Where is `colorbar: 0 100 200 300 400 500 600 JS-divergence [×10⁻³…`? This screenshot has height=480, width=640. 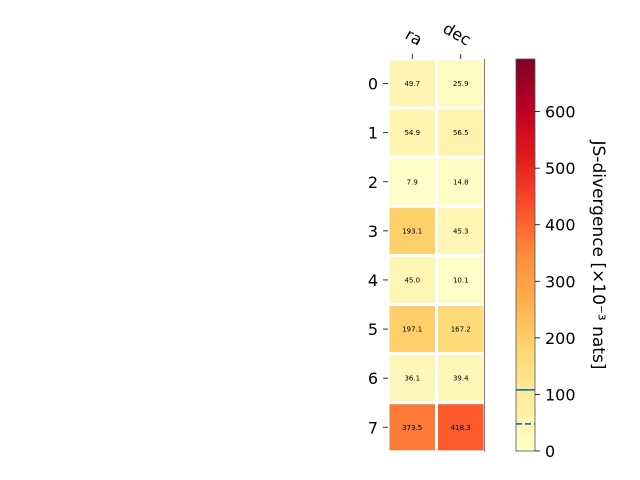
colorbar: 0 100 200 300 400 500 600 JS-divergence [×10⁻³… is located at coordinates (561, 259).